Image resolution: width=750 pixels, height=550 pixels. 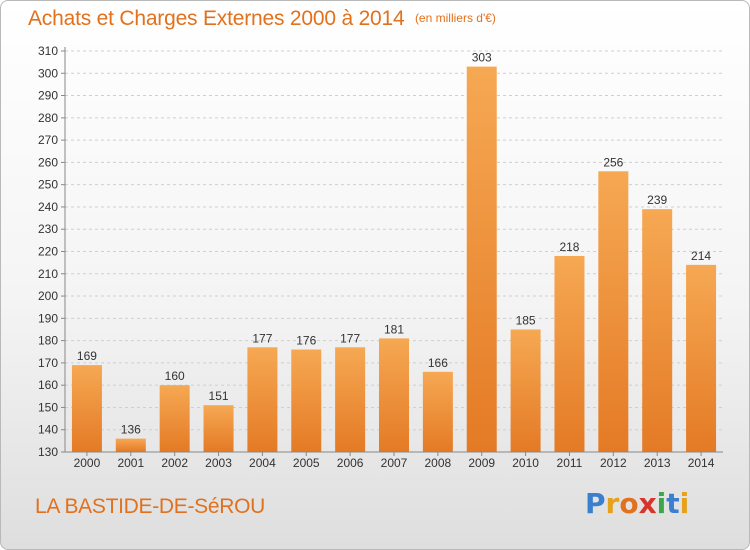 I want to click on bar-2001, so click(x=130, y=445).